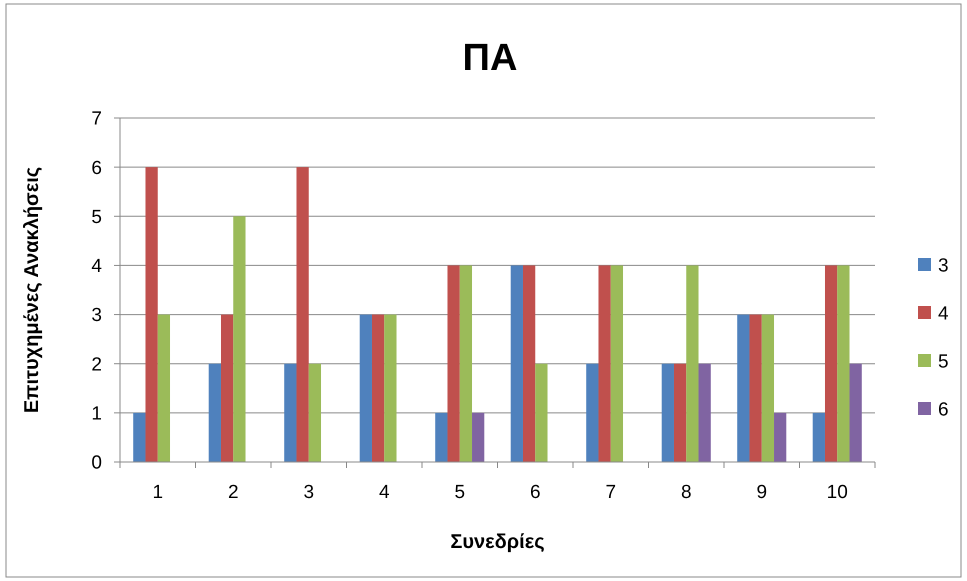 The image size is (967, 581). What do you see at coordinates (837, 492) in the screenshot?
I see `x-tick-label: 10` at bounding box center [837, 492].